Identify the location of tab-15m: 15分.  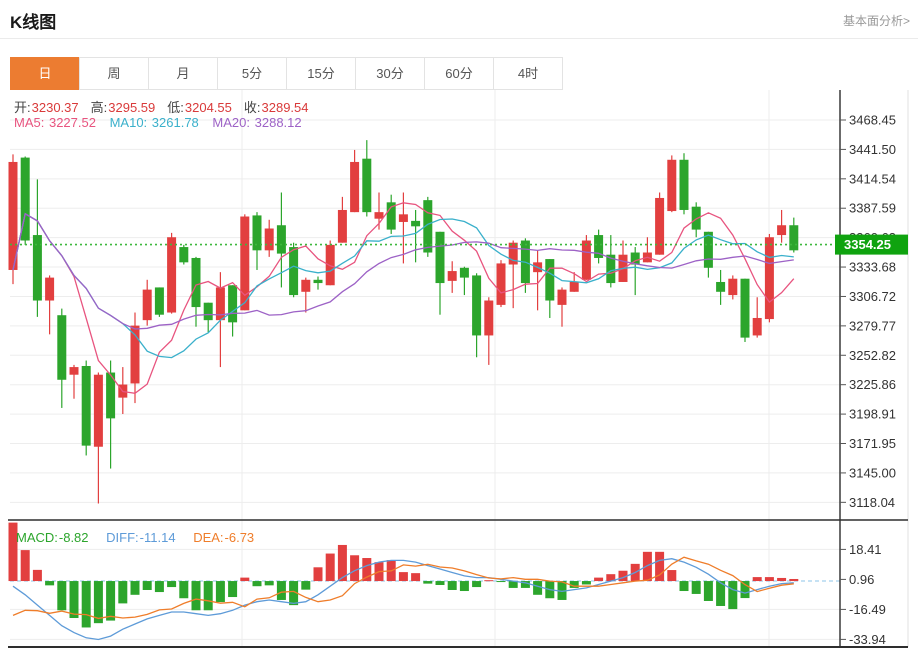
(321, 73).